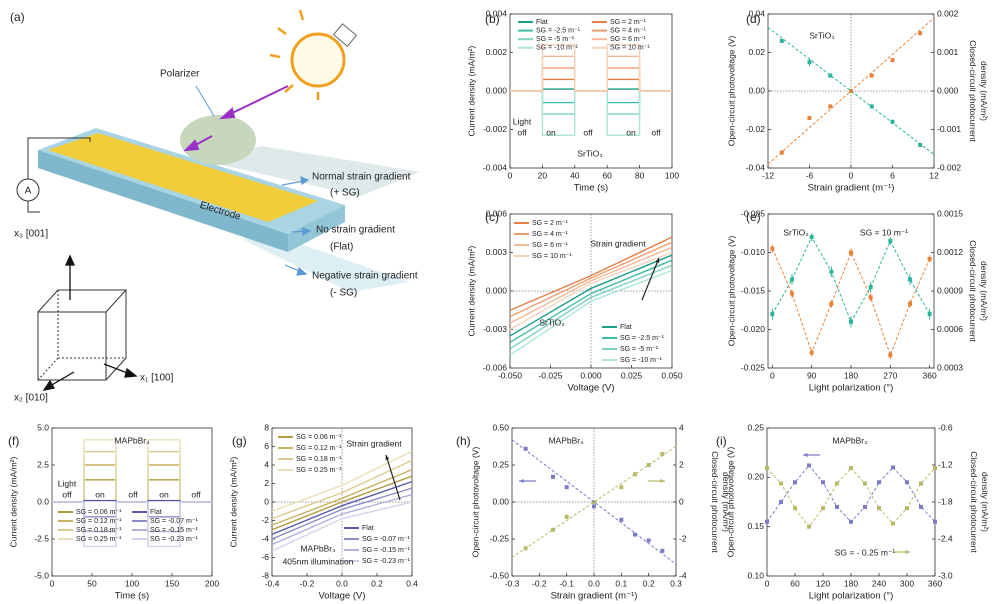 Image resolution: width=1000 pixels, height=604 pixels. Describe the element at coordinates (907, 583) in the screenshot. I see `x-tick-label: 300` at that location.